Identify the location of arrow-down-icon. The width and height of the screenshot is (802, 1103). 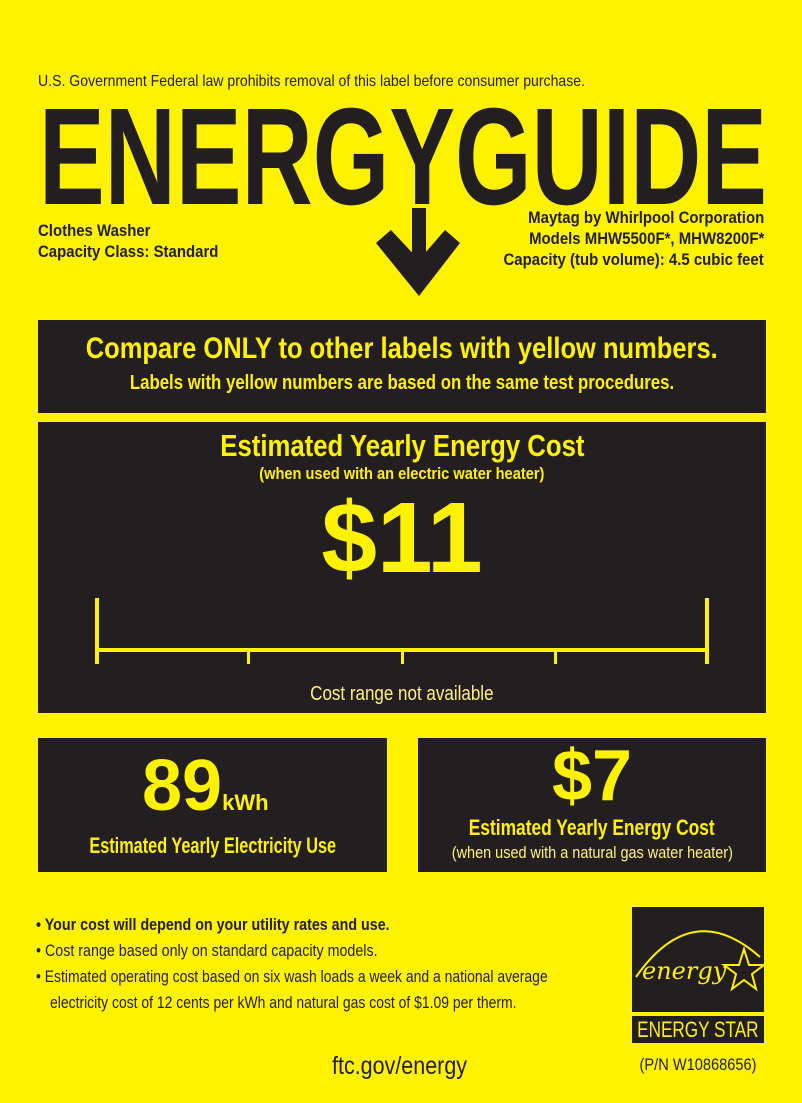
(418, 252).